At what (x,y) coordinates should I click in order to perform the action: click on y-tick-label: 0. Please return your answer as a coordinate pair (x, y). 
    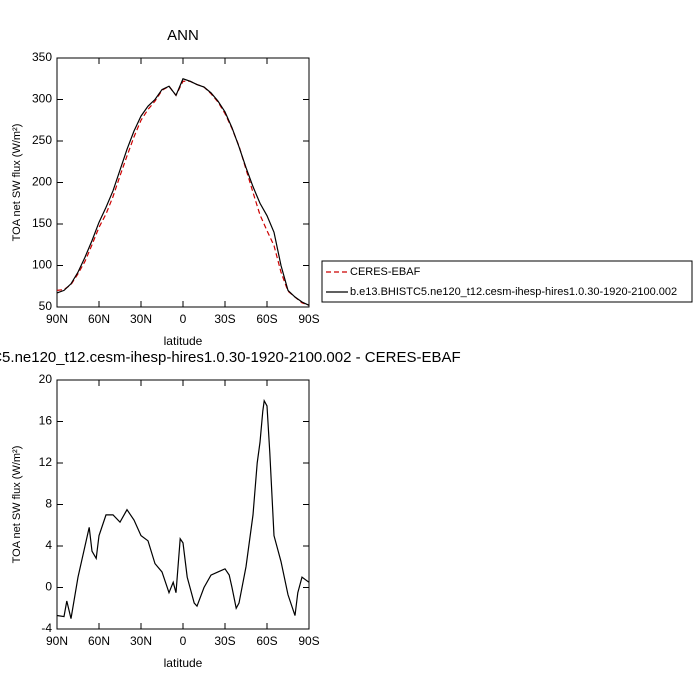
    Looking at the image, I should click on (48, 587).